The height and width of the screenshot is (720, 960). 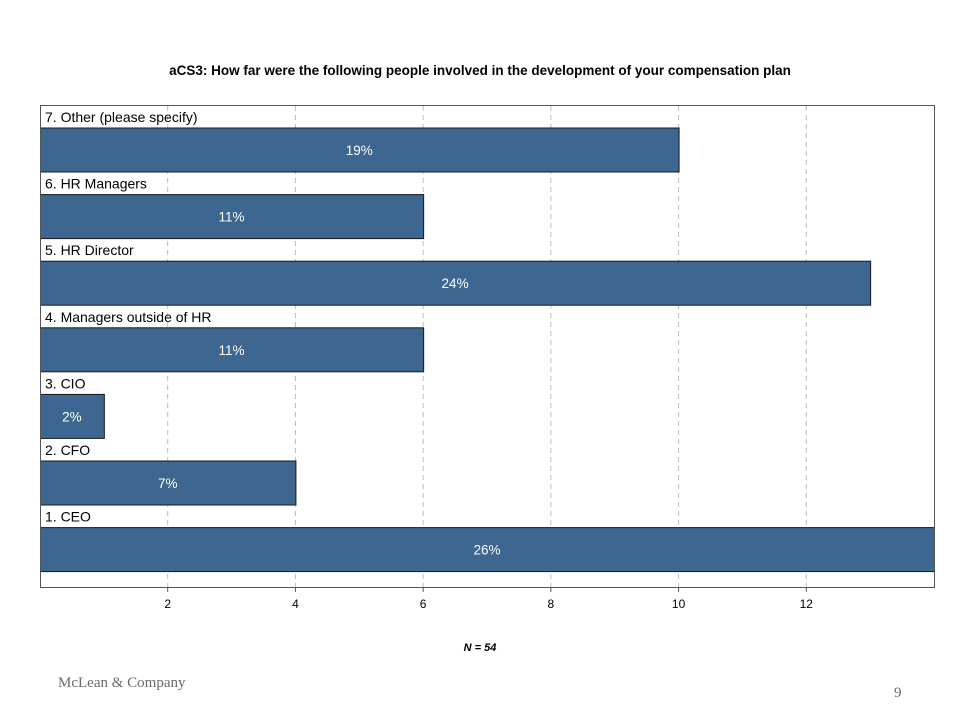 I want to click on category-label-0: 7. Other (please specify), so click(x=121, y=117).